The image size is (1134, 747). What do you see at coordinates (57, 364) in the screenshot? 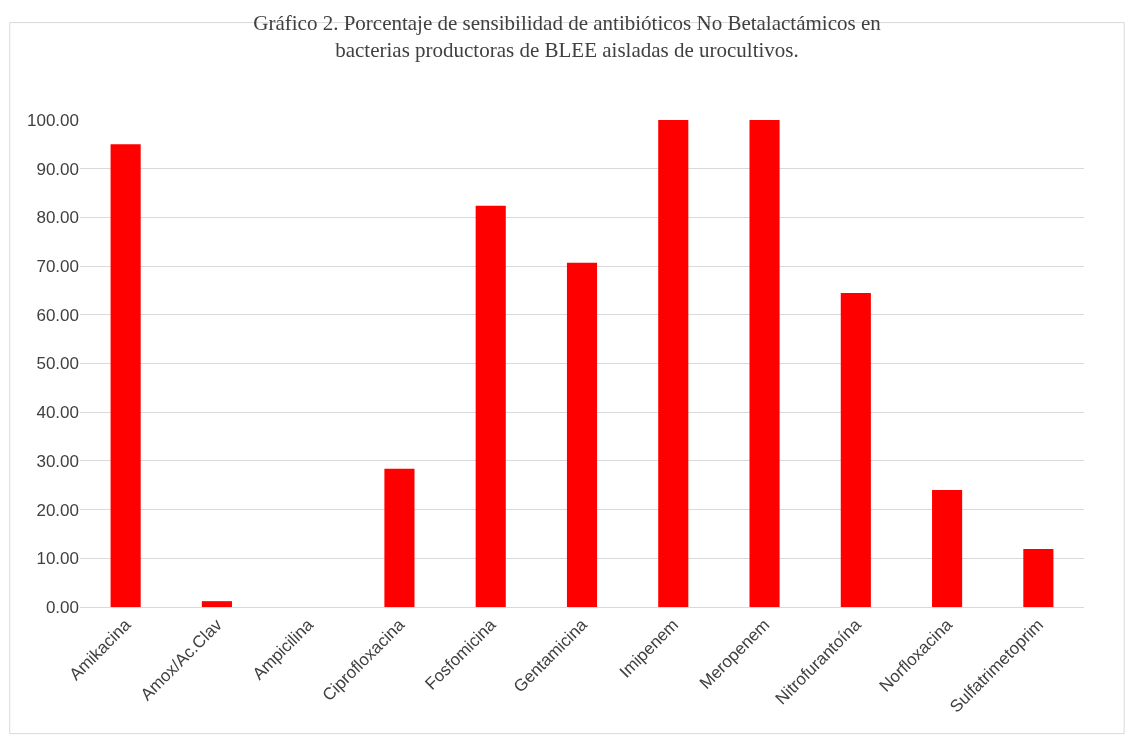
I see `y-tick-label: 50.00` at bounding box center [57, 364].